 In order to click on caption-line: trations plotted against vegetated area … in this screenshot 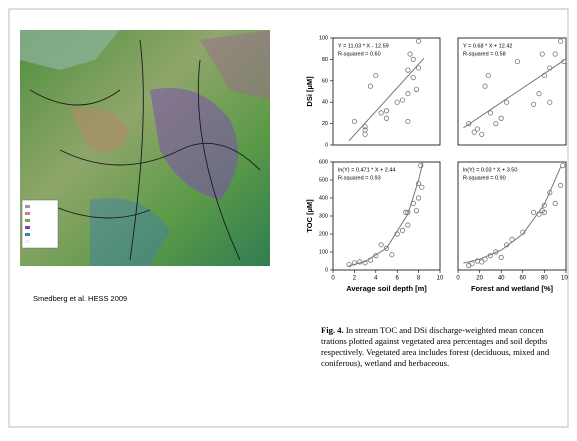, I will do `click(434, 341)`.